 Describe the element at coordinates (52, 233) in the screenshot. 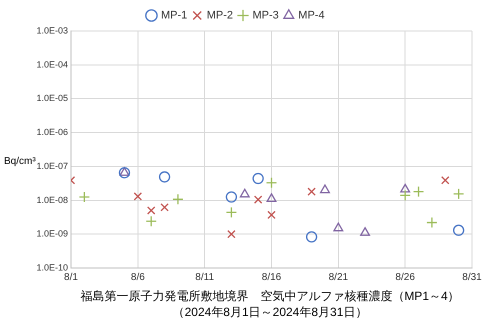

I see `y-tick-label: 1.0E-09` at that location.